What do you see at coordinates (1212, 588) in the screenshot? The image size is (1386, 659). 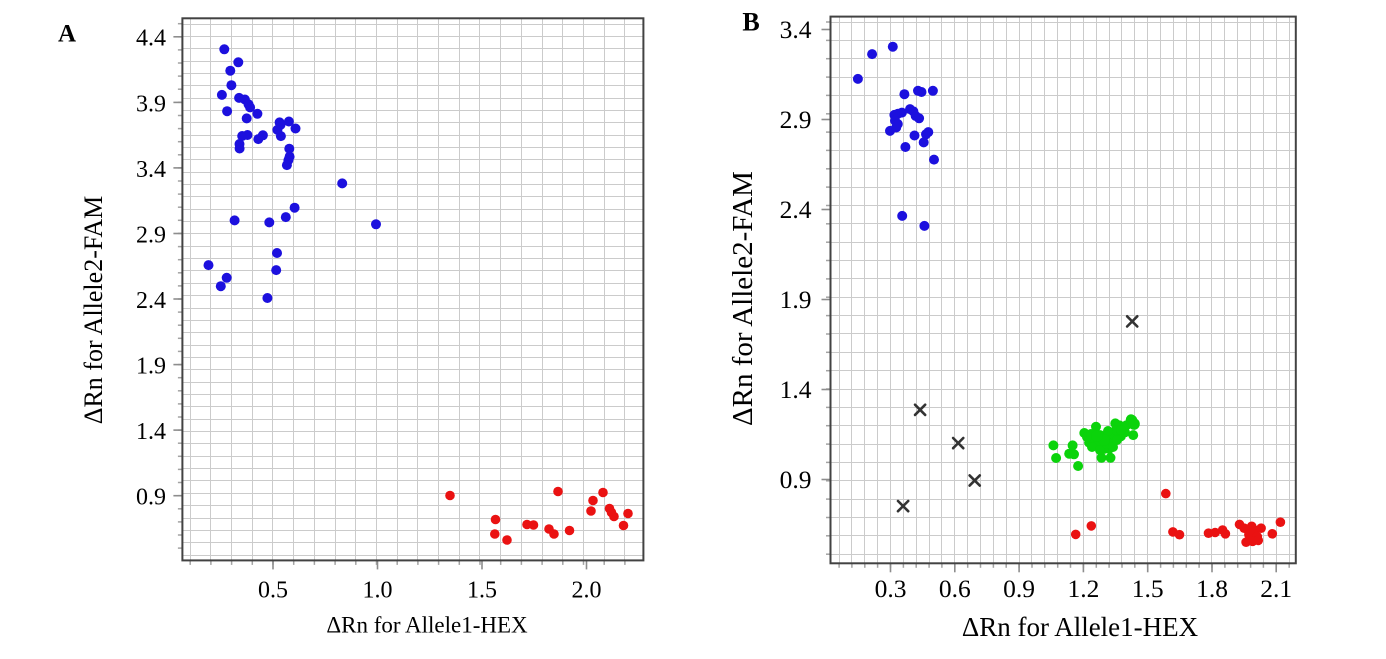 I see `svg-text: 1.8` at bounding box center [1212, 588].